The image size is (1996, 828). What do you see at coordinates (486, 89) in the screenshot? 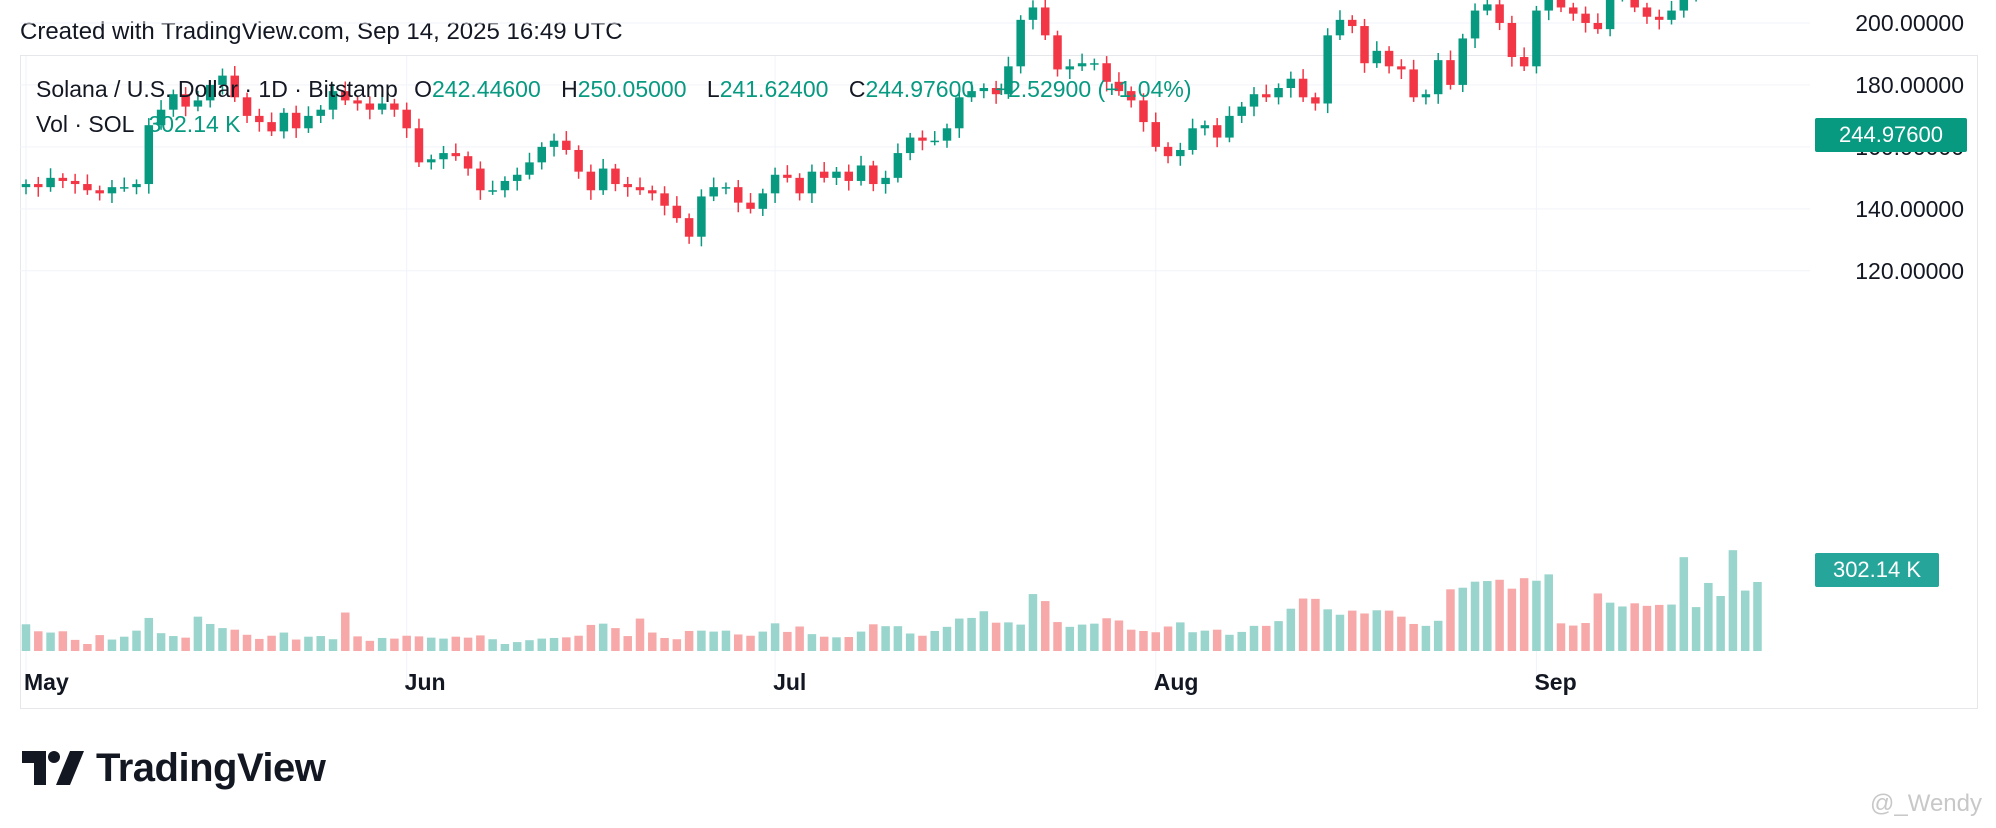
I see `open-value: 242.44600` at bounding box center [486, 89].